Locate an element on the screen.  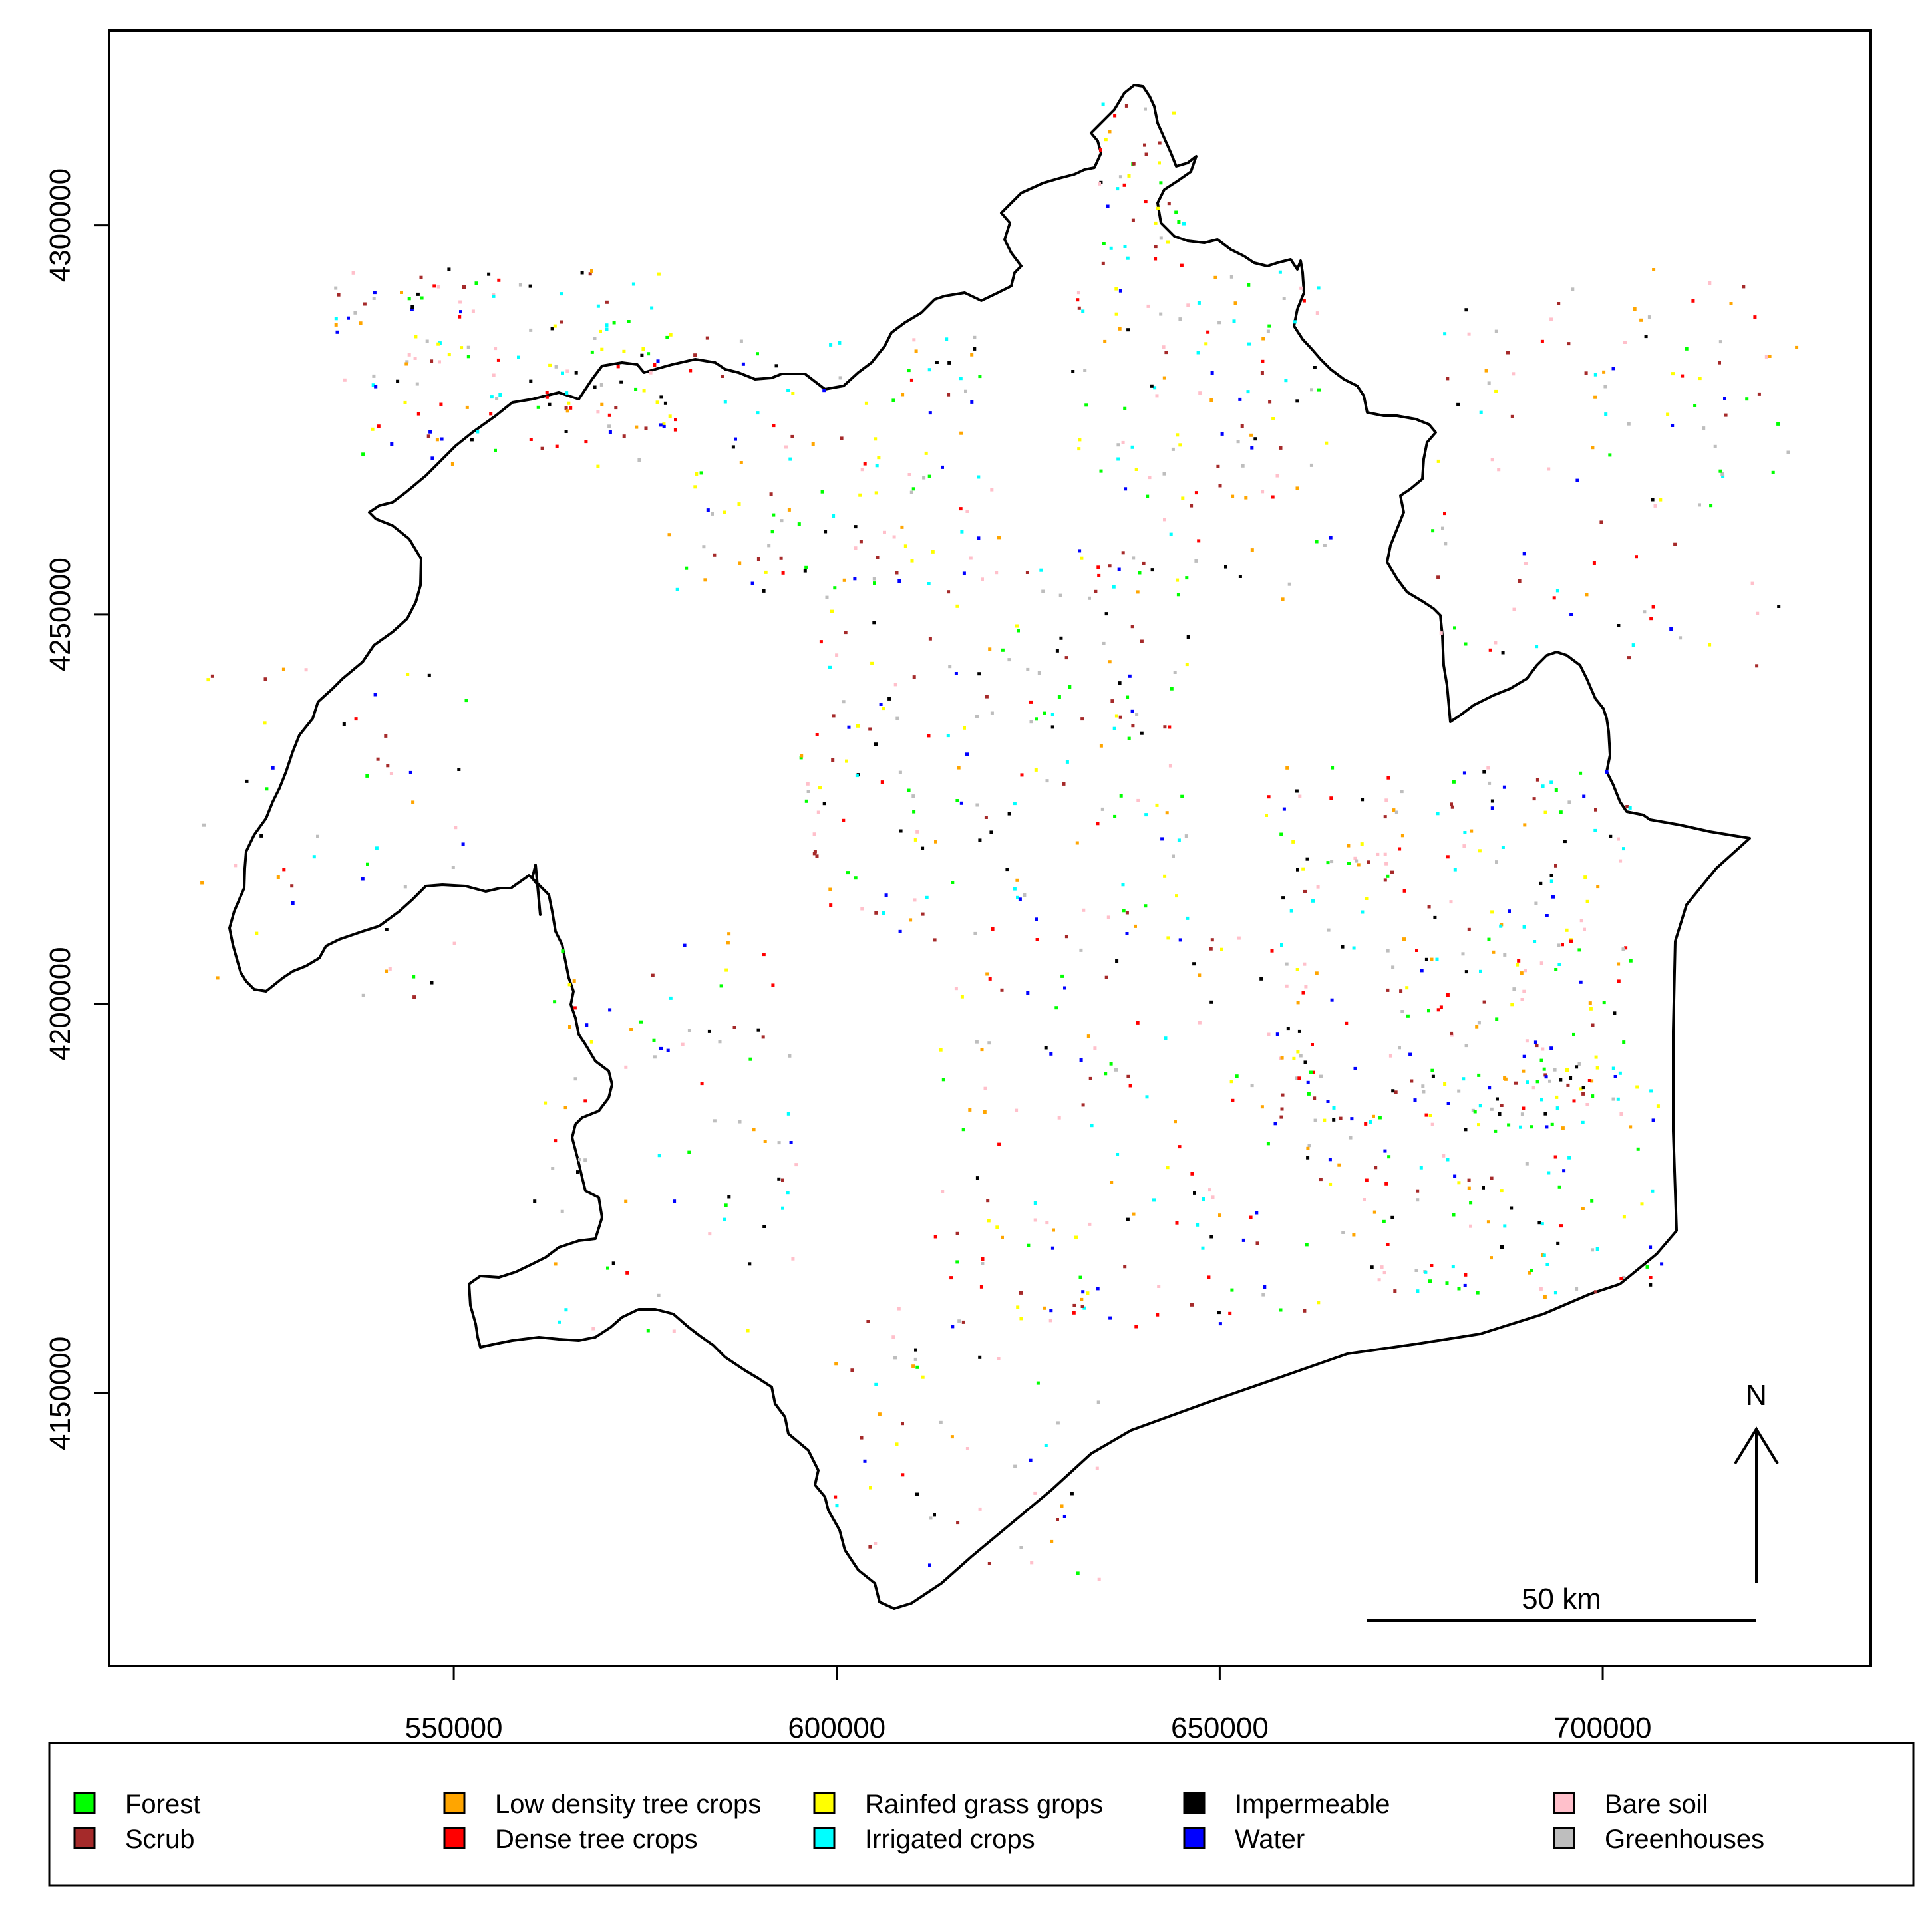
x-tick-label: 600000 is located at coordinates (837, 1728).